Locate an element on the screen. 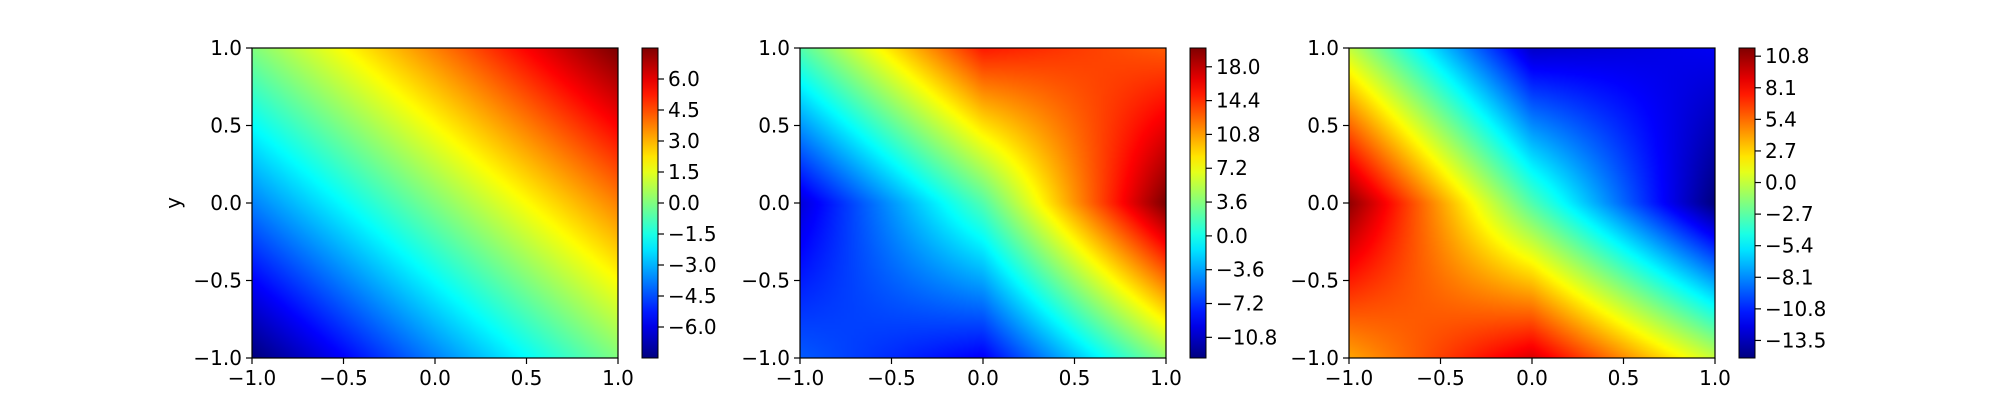 The height and width of the screenshot is (400, 2000). colorbar-tick-label: −7.2 is located at coordinates (1240, 304).